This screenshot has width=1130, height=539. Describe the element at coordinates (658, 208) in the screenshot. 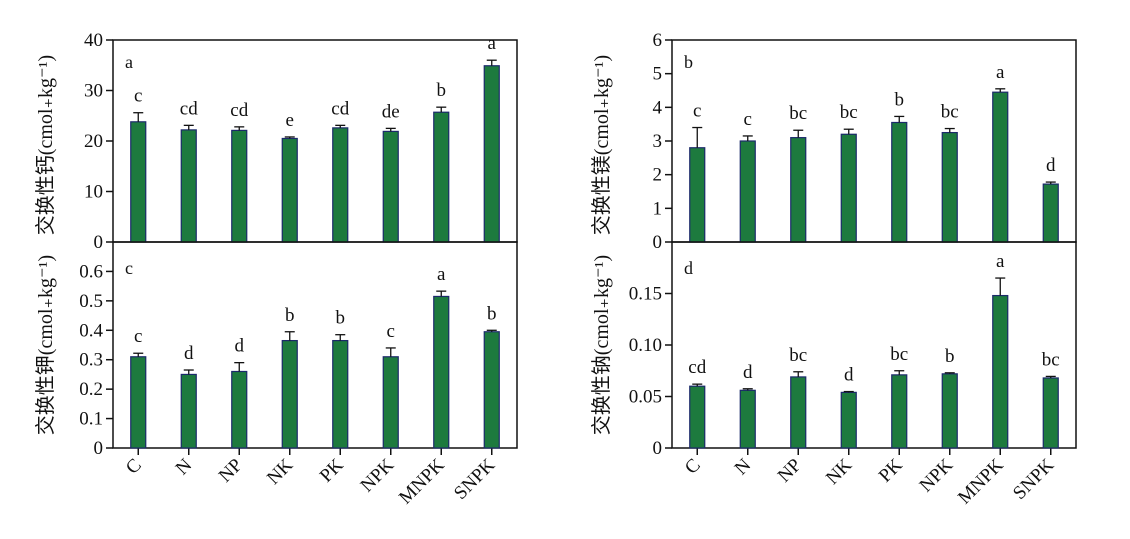

I see `y-tick-label-b: 1` at that location.